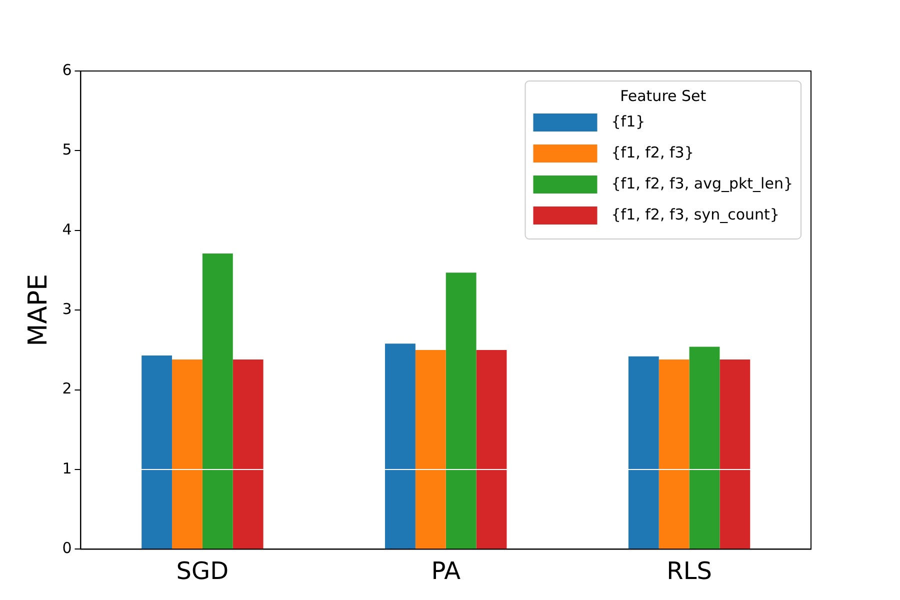 Image resolution: width=900 pixels, height=600 pixels. I want to click on legend-label: {f1, f2, f3, syn_count}, so click(695, 214).